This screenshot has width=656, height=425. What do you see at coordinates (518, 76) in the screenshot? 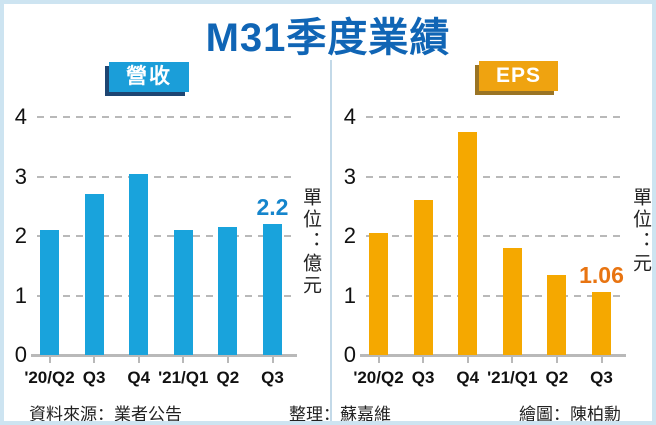
I see `eps-legend-badge: EPS` at bounding box center [518, 76].